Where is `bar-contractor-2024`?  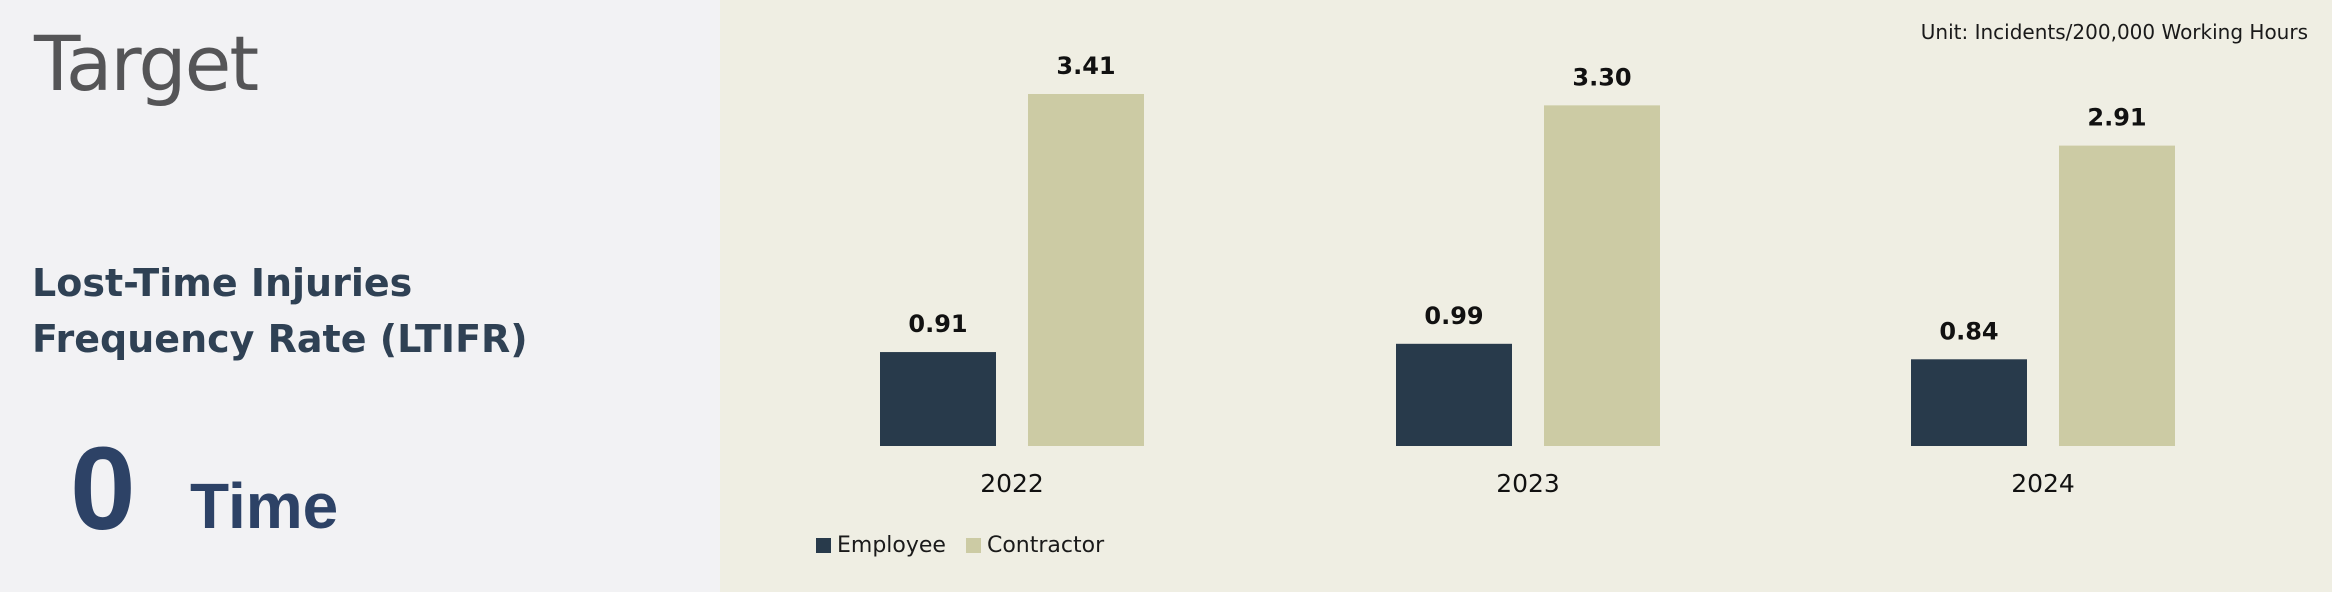
bar-contractor-2024 is located at coordinates (2117, 295).